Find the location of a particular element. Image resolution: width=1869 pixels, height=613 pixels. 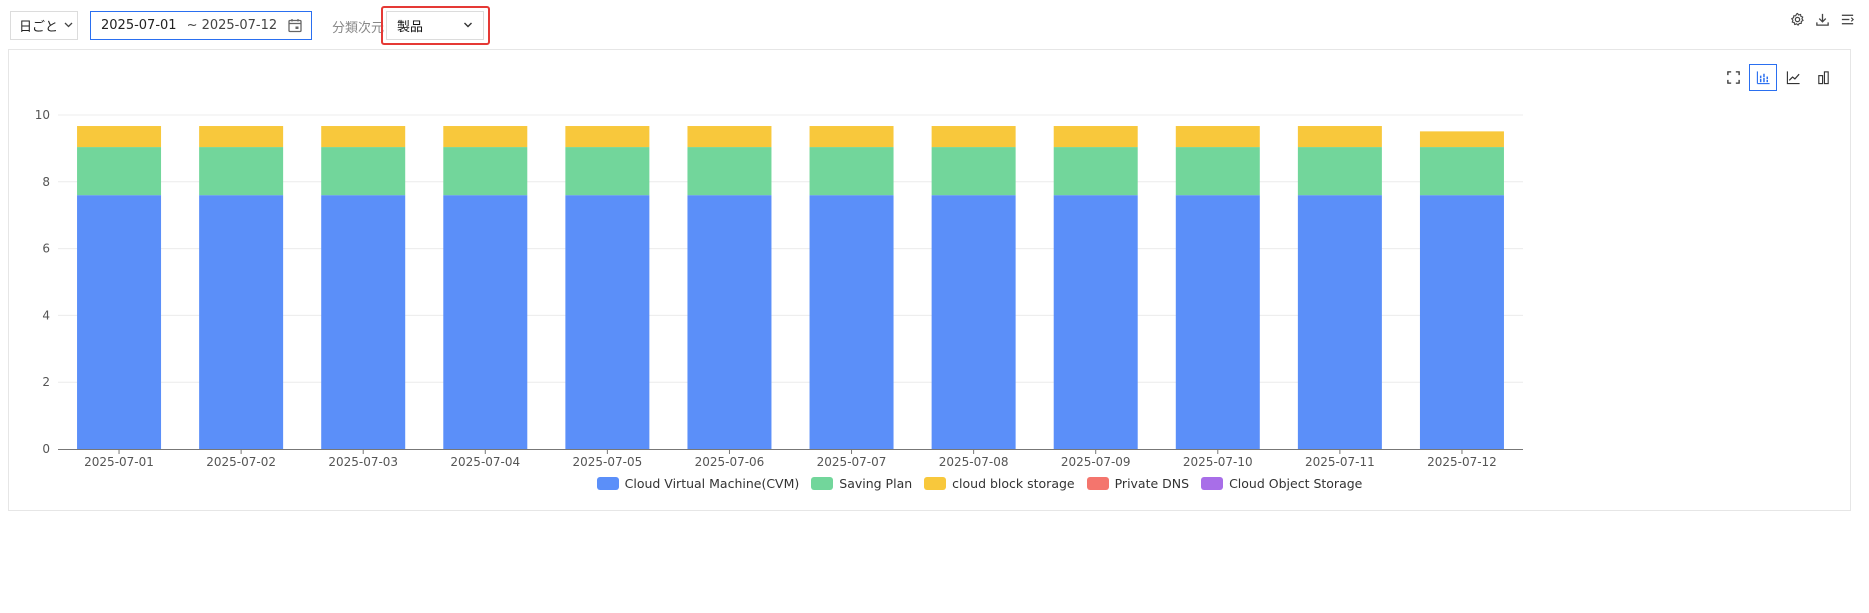

calendar-icon is located at coordinates (295, 25).